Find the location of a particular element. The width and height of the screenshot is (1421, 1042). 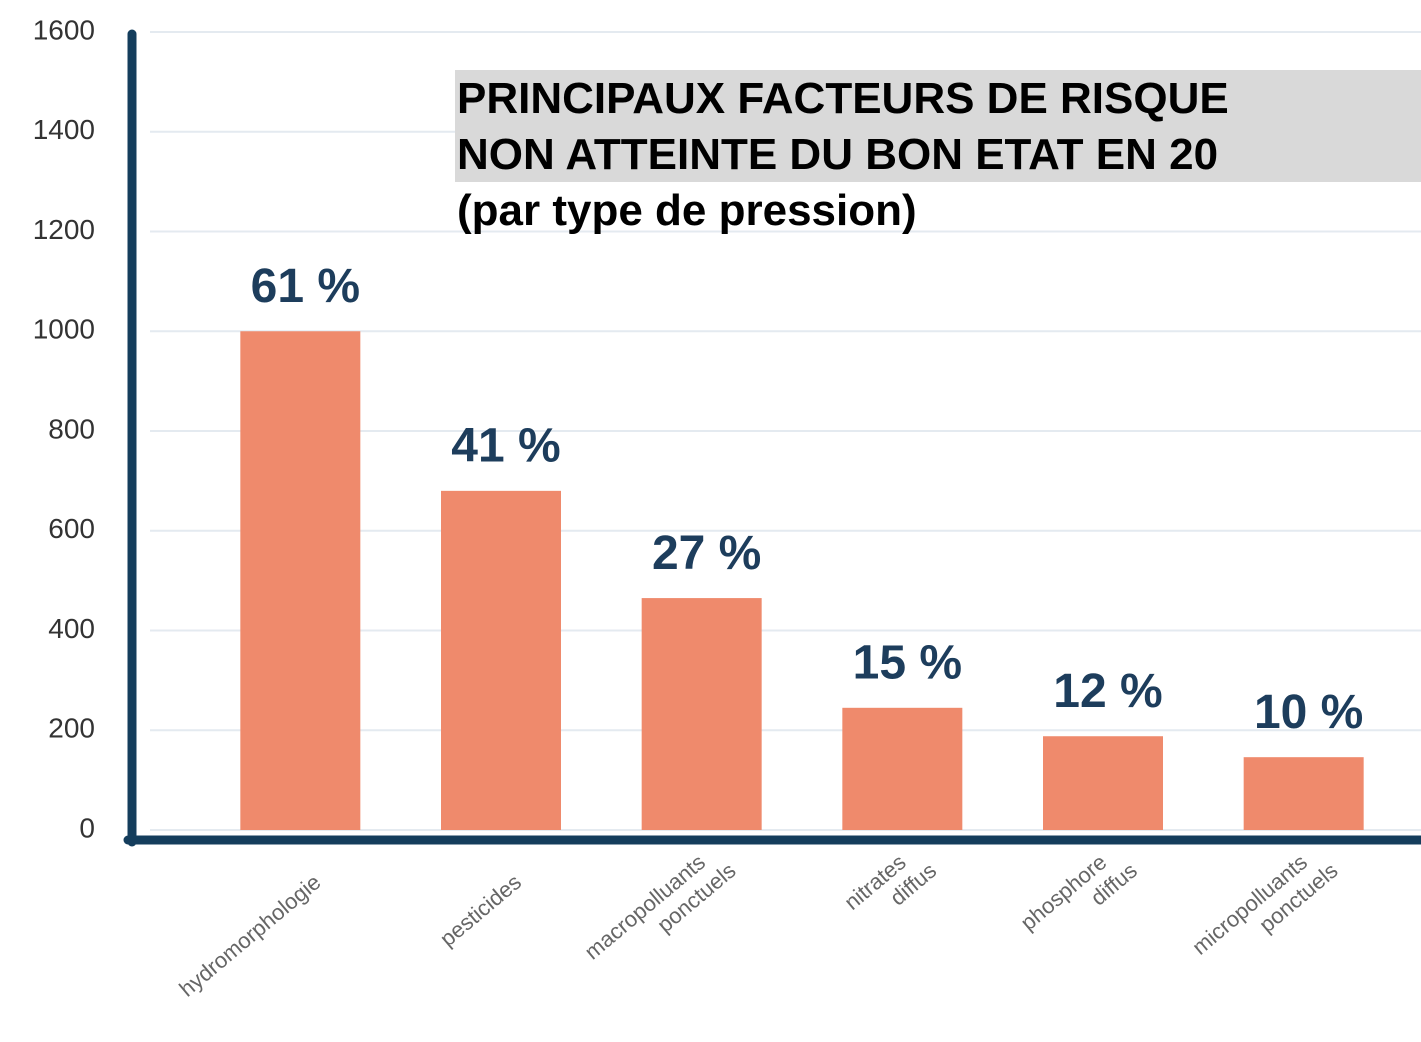

y-tick-label: 600 is located at coordinates (71, 528).